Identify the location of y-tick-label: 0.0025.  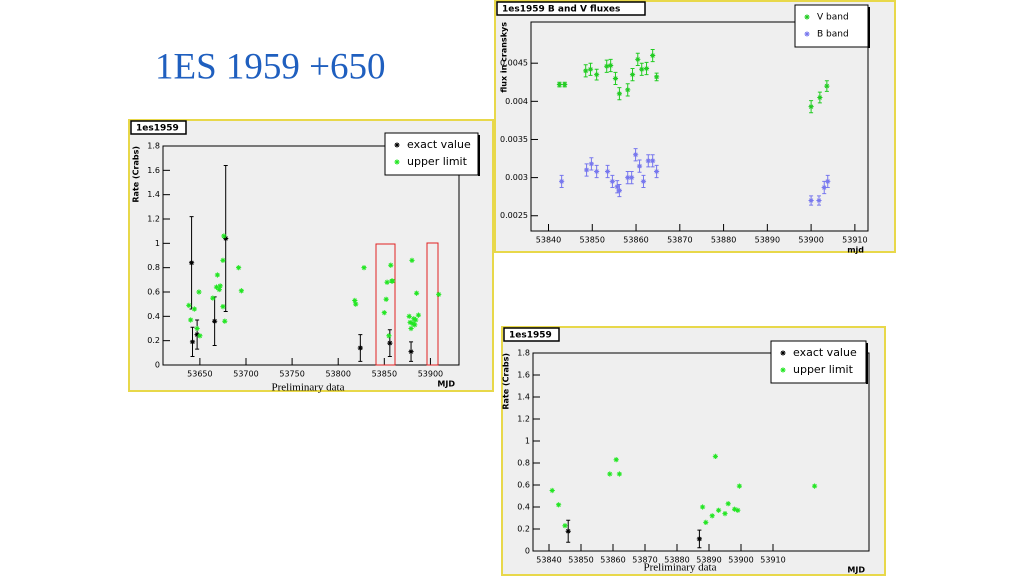
(514, 215).